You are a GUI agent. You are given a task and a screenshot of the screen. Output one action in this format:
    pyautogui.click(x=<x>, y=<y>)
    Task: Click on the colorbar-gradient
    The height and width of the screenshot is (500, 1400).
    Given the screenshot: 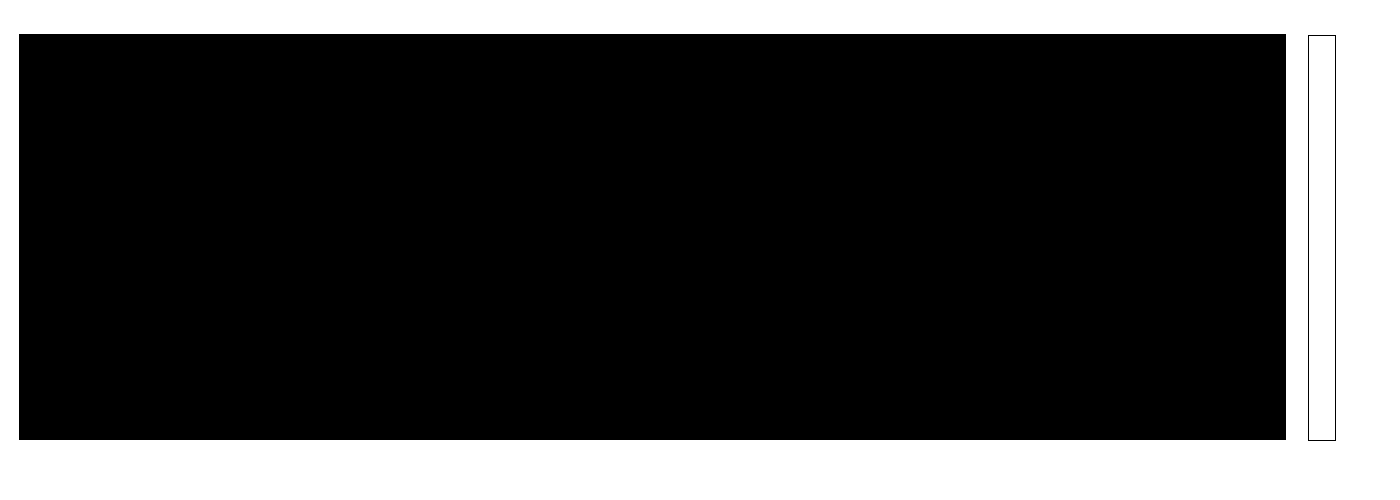 What is the action you would take?
    pyautogui.click(x=1322, y=238)
    